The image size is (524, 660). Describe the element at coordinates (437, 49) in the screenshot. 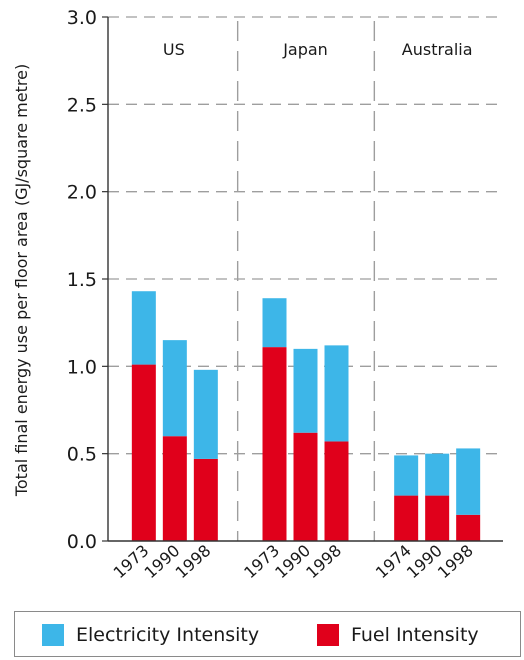

I see `group-label: Australia` at that location.